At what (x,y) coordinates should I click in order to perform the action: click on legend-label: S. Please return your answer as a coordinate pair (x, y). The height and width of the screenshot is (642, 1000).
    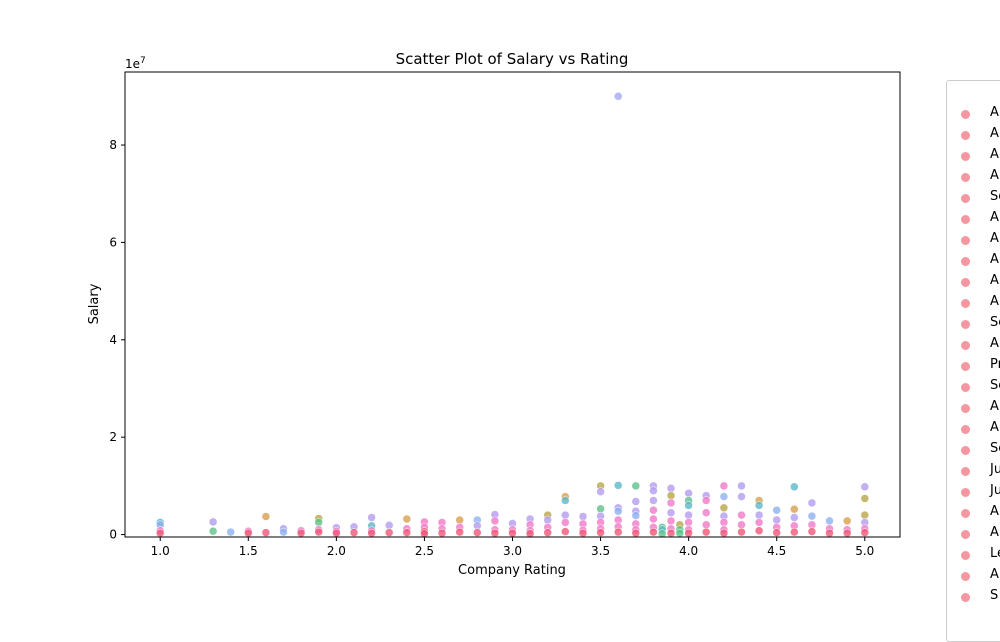
    Looking at the image, I should click on (994, 595).